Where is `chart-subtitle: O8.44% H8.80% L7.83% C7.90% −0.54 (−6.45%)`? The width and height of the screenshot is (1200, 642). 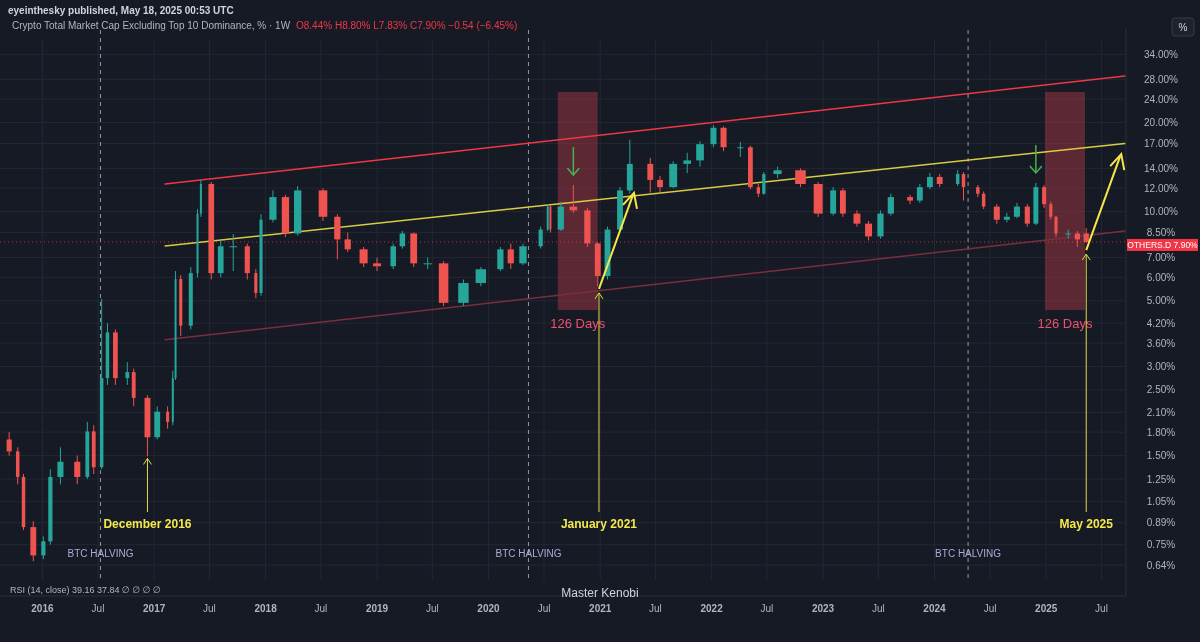
chart-subtitle: O8.44% H8.80% L7.83% C7.90% −0.54 (−6.45%) is located at coordinates (407, 25).